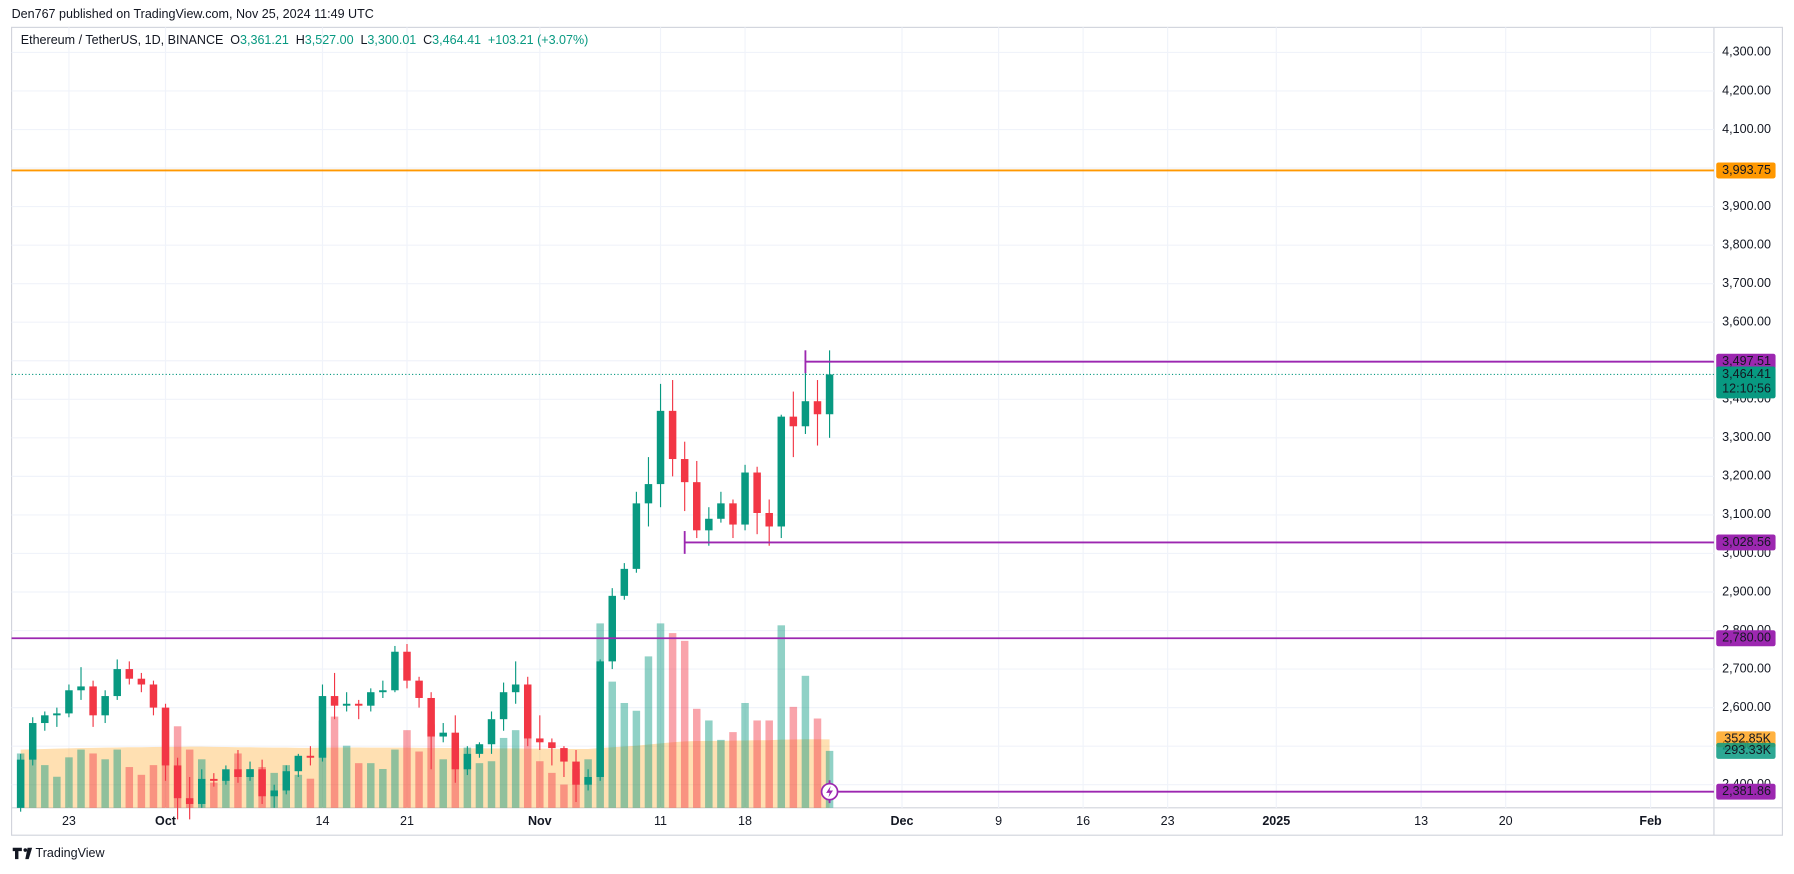 This screenshot has width=1794, height=874. What do you see at coordinates (1746, 129) in the screenshot?
I see `y-tick-label: 4,100.00` at bounding box center [1746, 129].